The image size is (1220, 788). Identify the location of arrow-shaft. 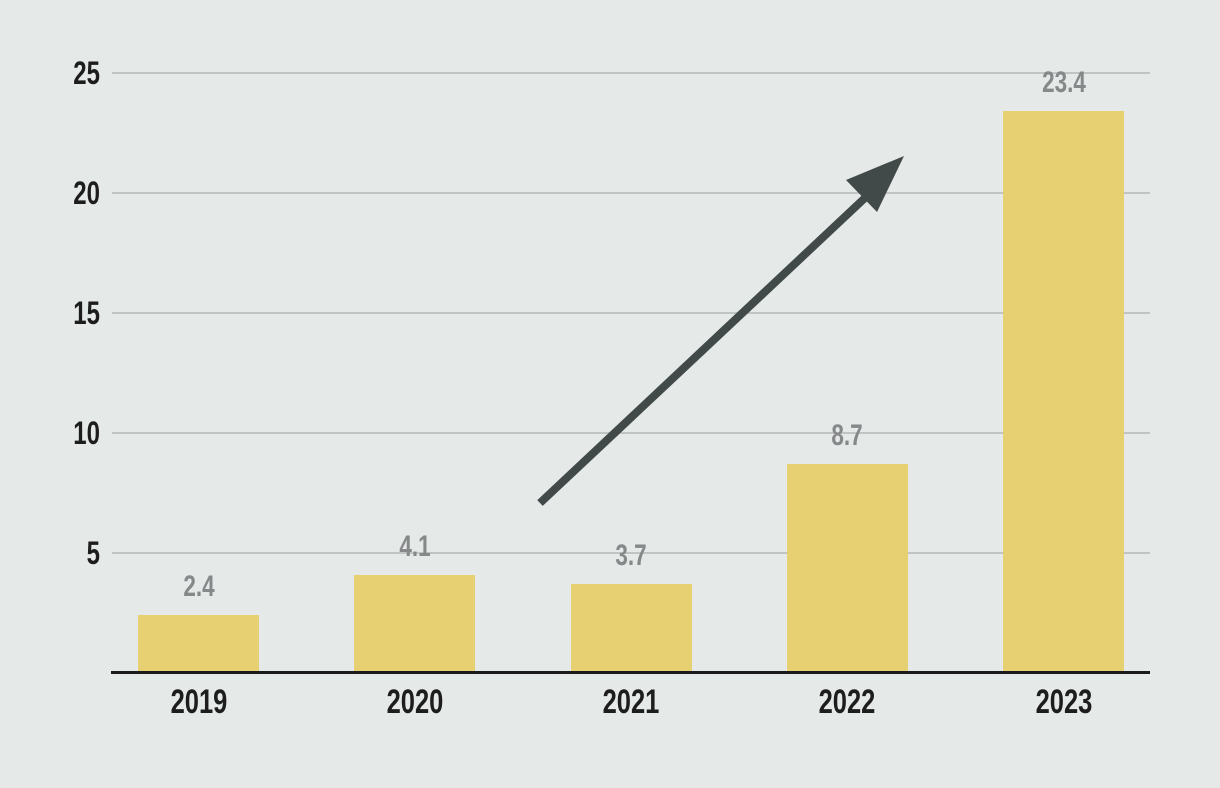
(703, 349).